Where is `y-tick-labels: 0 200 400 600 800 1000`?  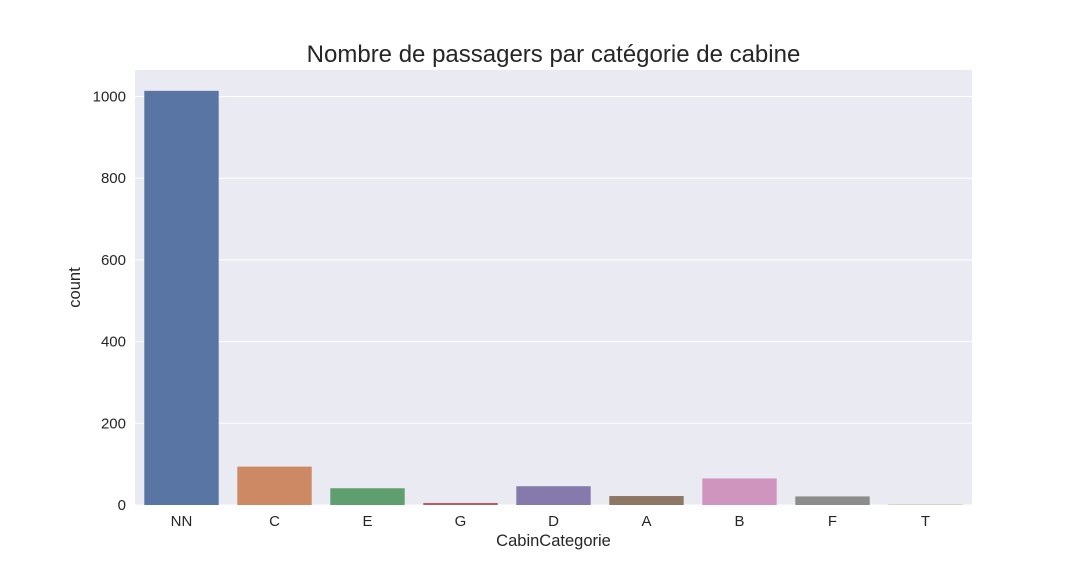
y-tick-labels: 0 200 400 600 800 1000 is located at coordinates (109, 301).